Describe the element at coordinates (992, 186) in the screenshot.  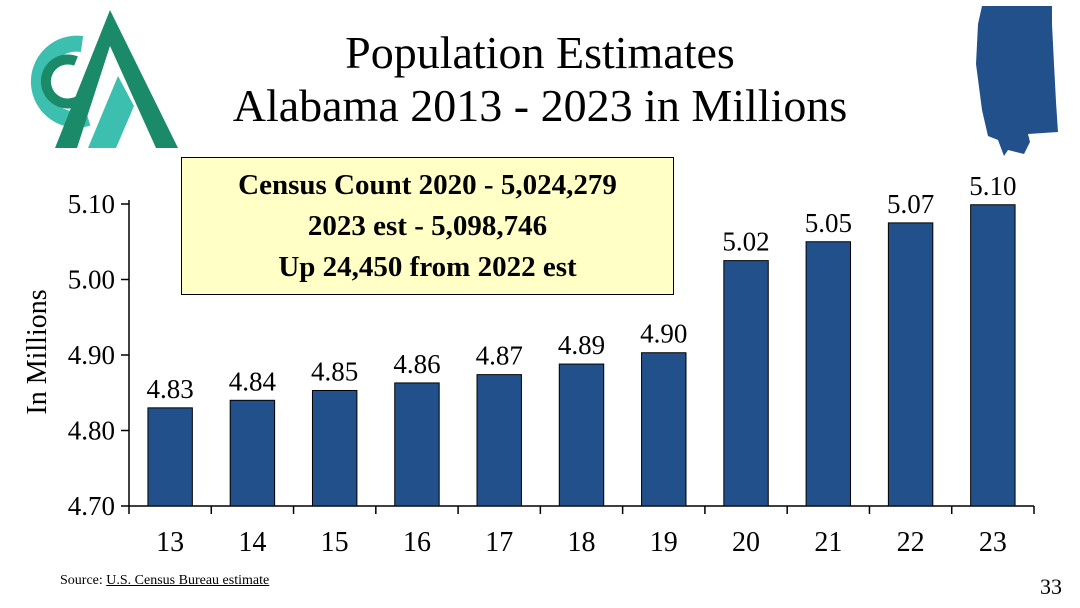
I see `data-label: 5.10` at that location.